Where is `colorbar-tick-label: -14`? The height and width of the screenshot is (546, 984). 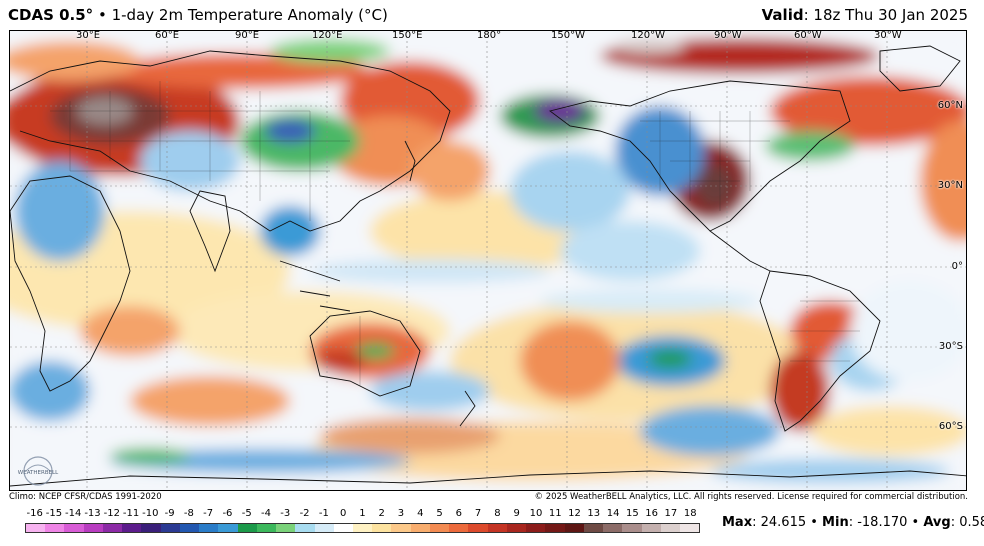
colorbar-tick-label: -14 is located at coordinates (73, 513).